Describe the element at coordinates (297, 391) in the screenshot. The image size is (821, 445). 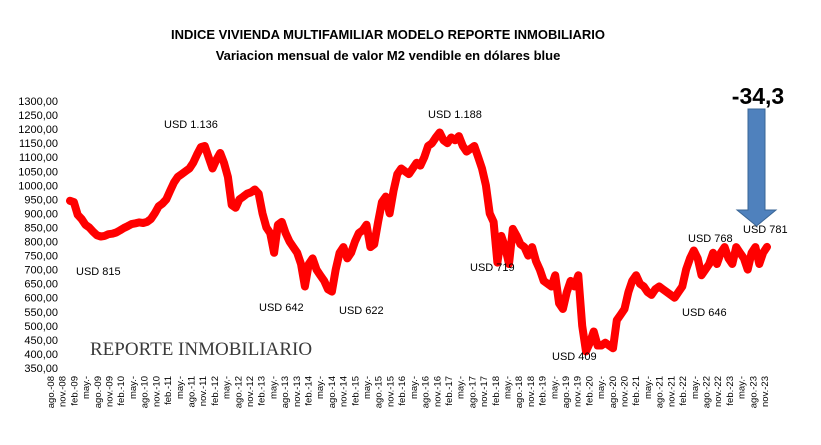
I see `x-tick-label: nov.-13` at that location.